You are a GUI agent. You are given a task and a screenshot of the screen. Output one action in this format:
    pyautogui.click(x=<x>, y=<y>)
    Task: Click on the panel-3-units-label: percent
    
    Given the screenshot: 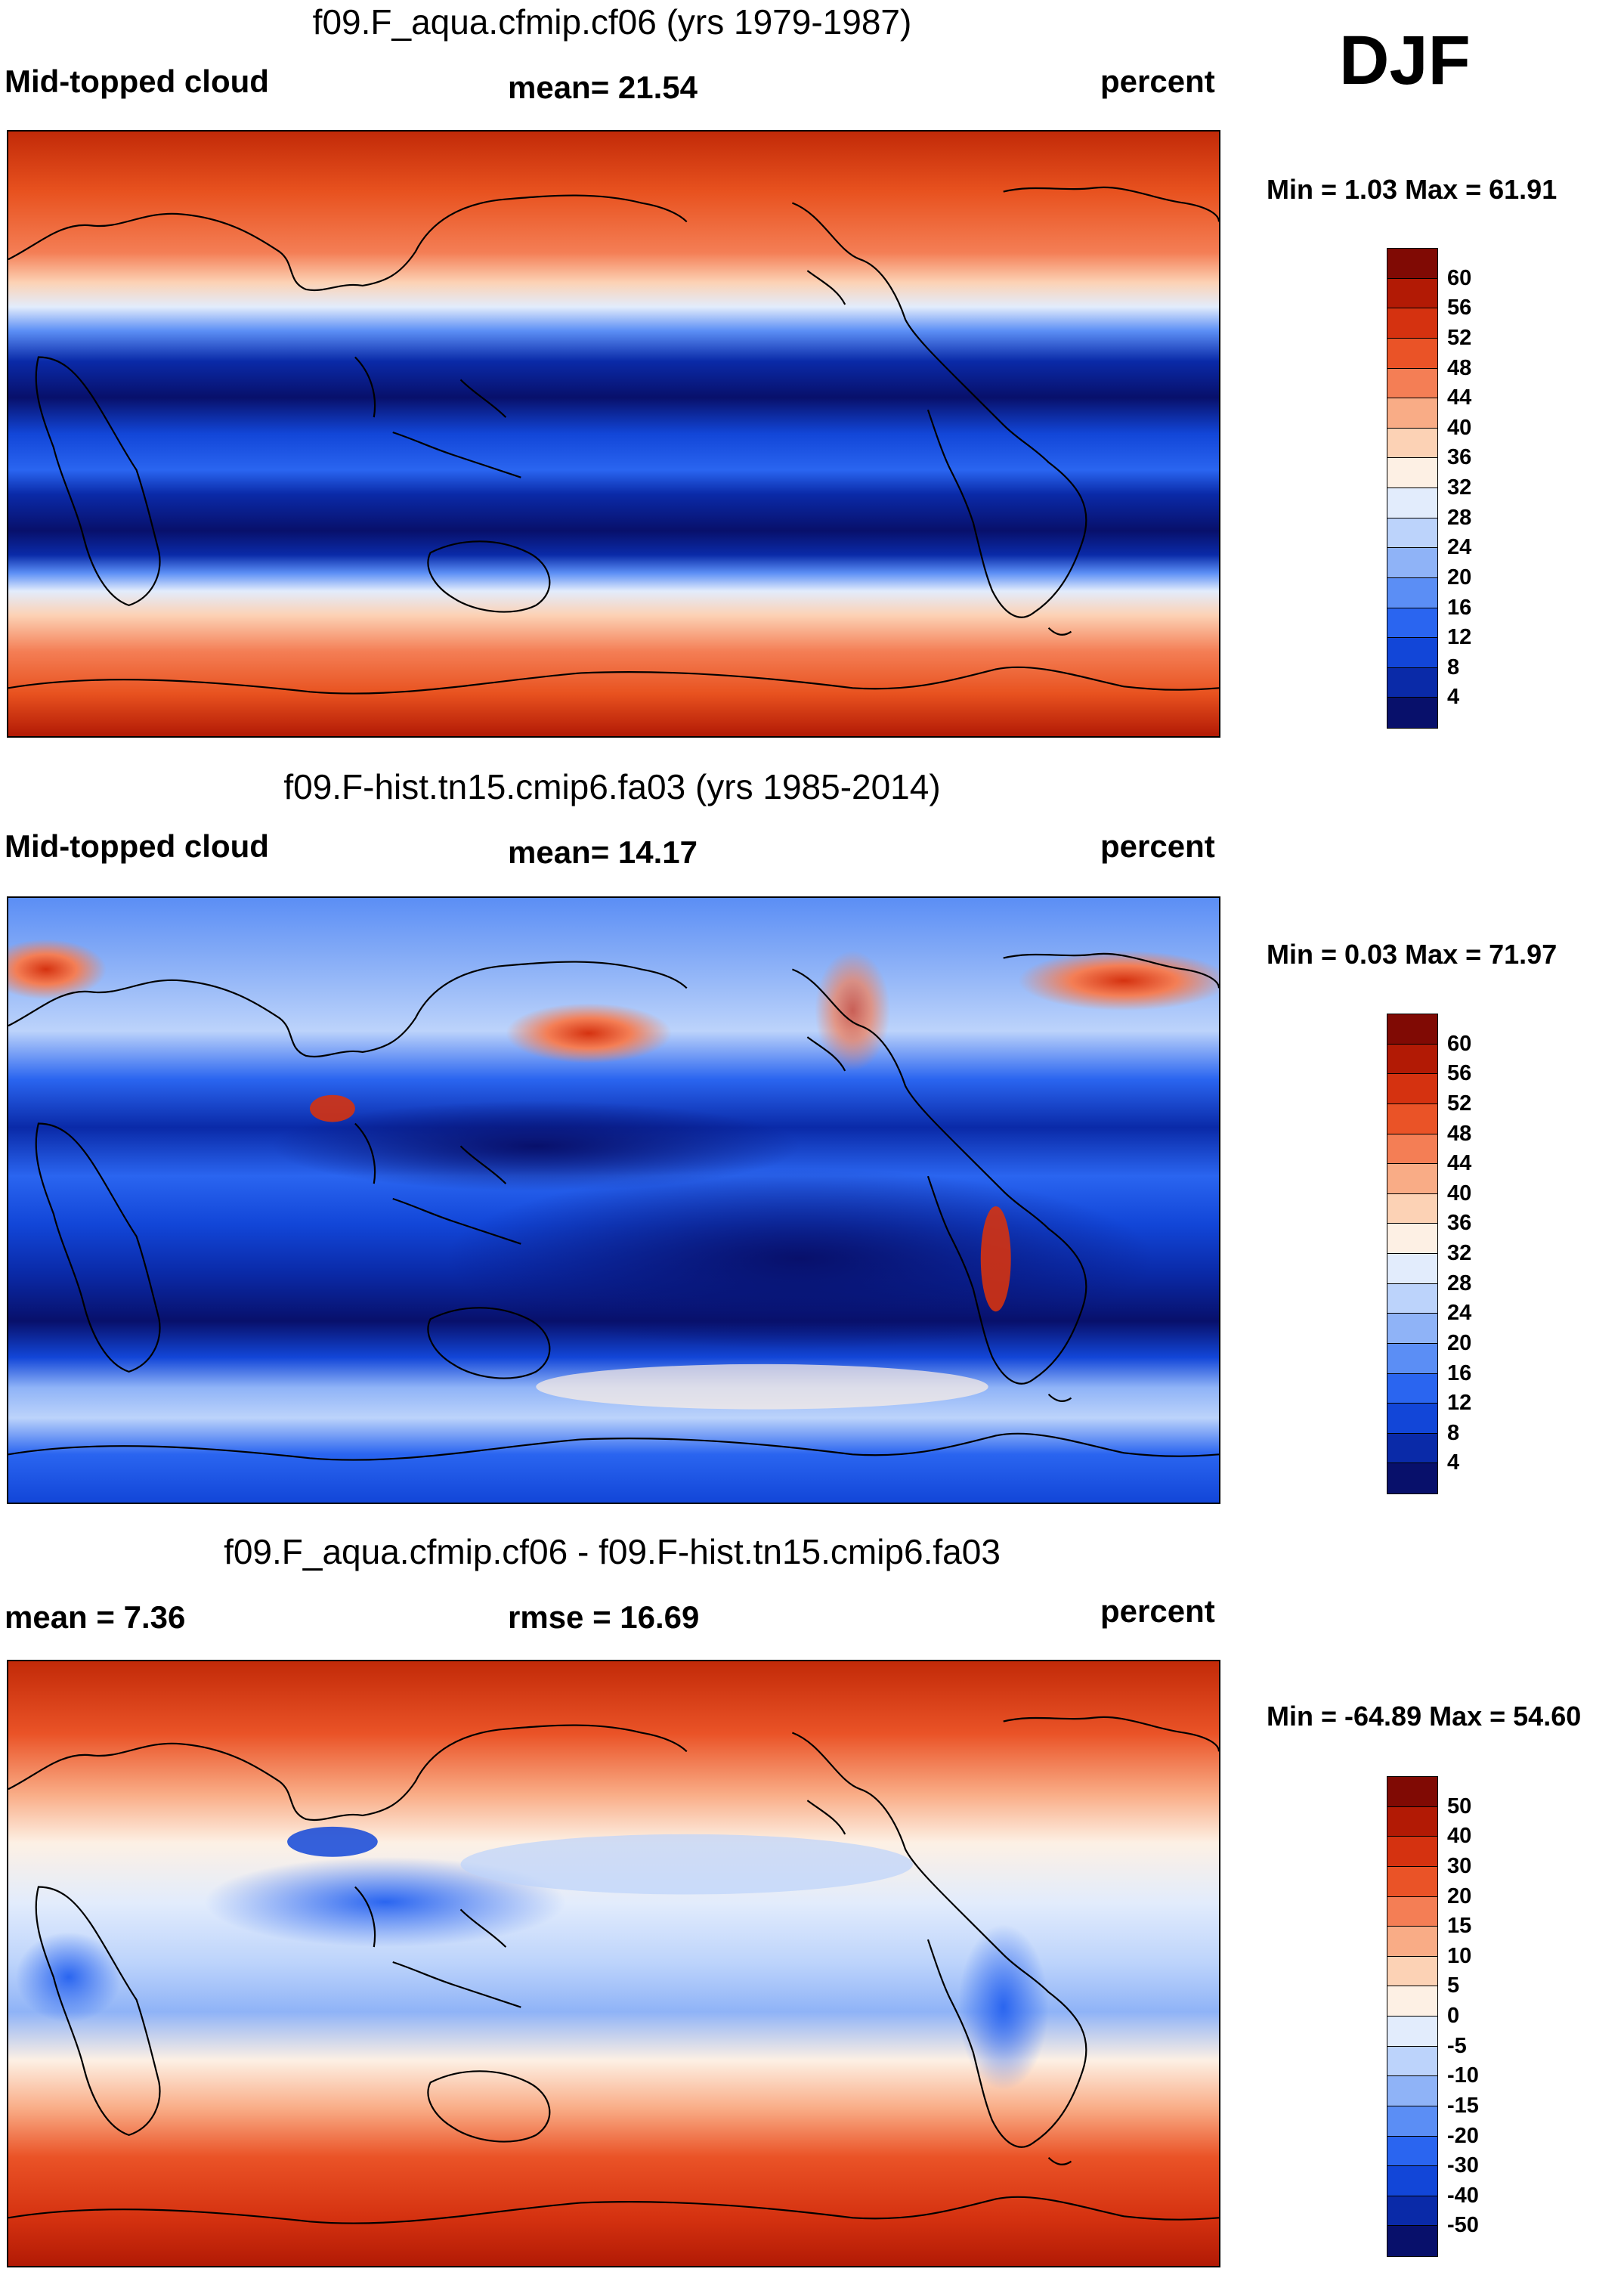 What is the action you would take?
    pyautogui.click(x=1157, y=1611)
    